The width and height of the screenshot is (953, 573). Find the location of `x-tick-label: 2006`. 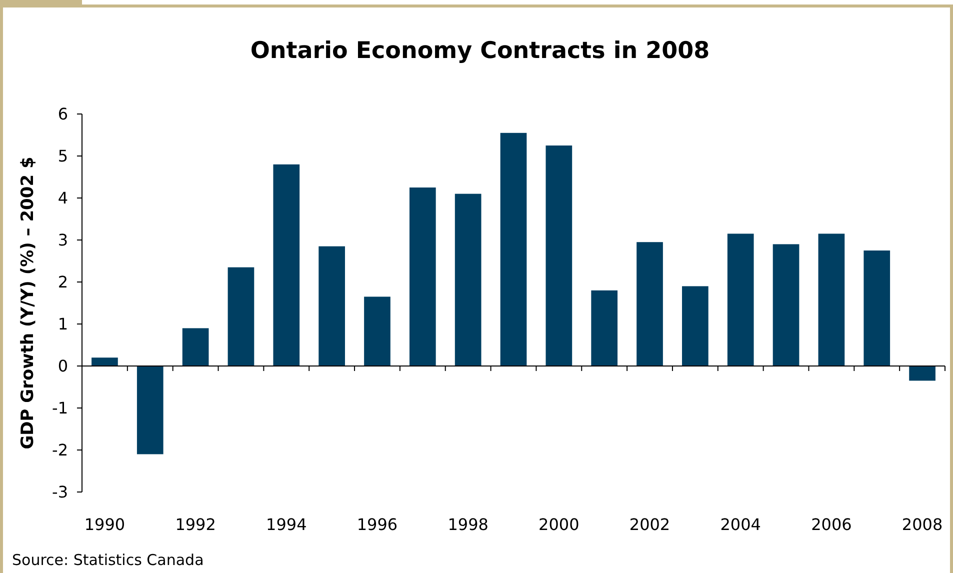

x-tick-label: 2006 is located at coordinates (831, 524).